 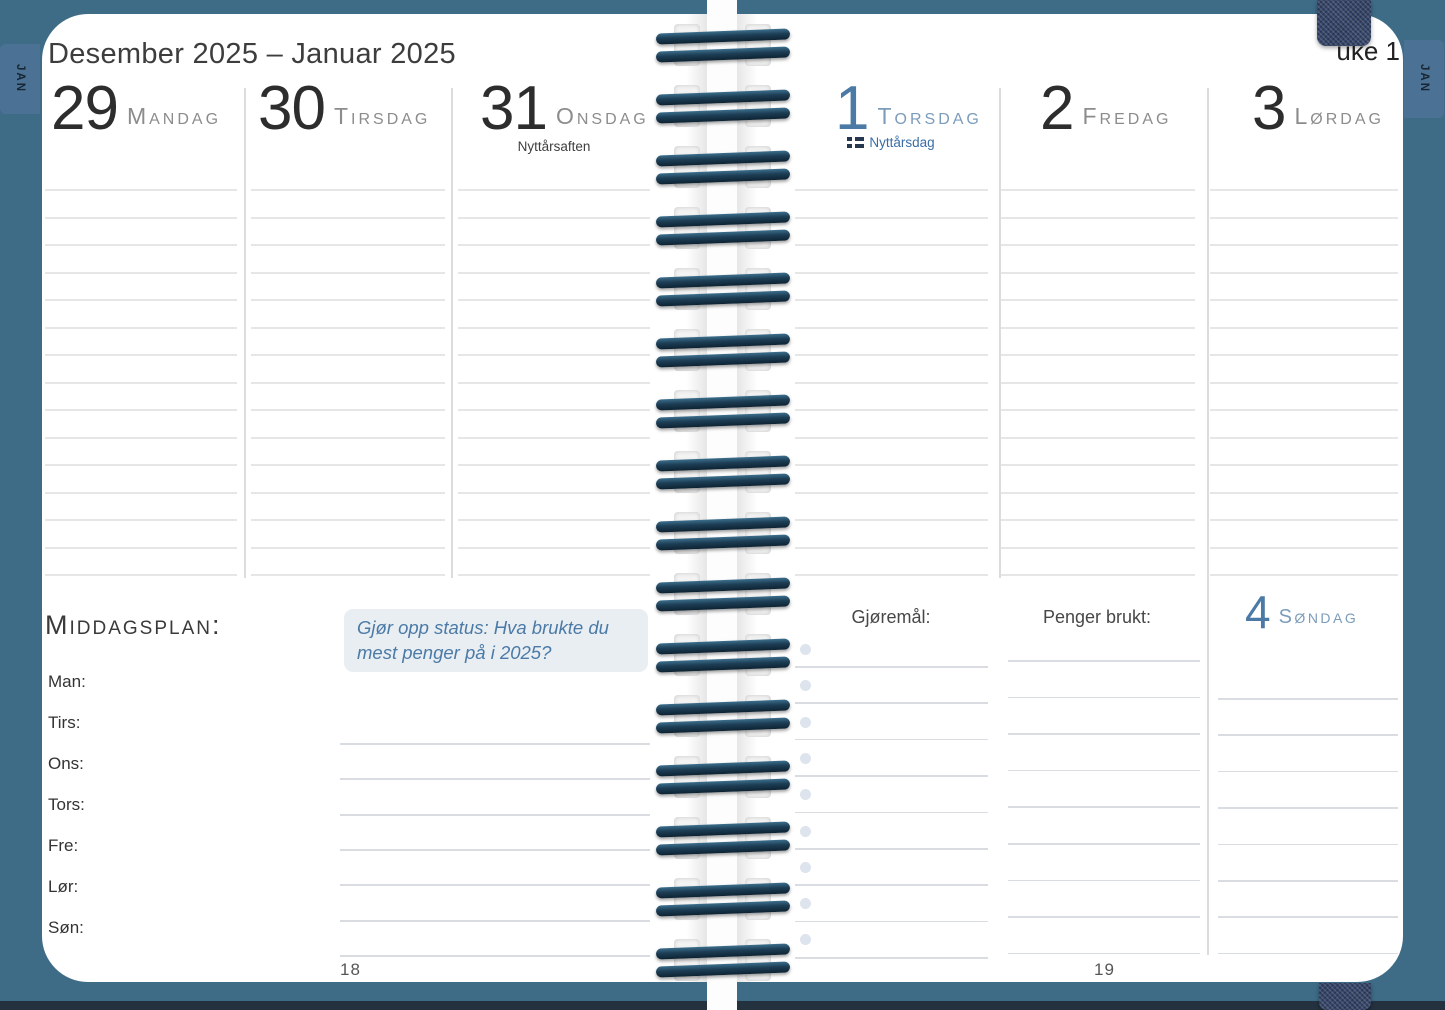 What do you see at coordinates (64, 722) in the screenshot?
I see `dinner-day-label: Tirs:` at bounding box center [64, 722].